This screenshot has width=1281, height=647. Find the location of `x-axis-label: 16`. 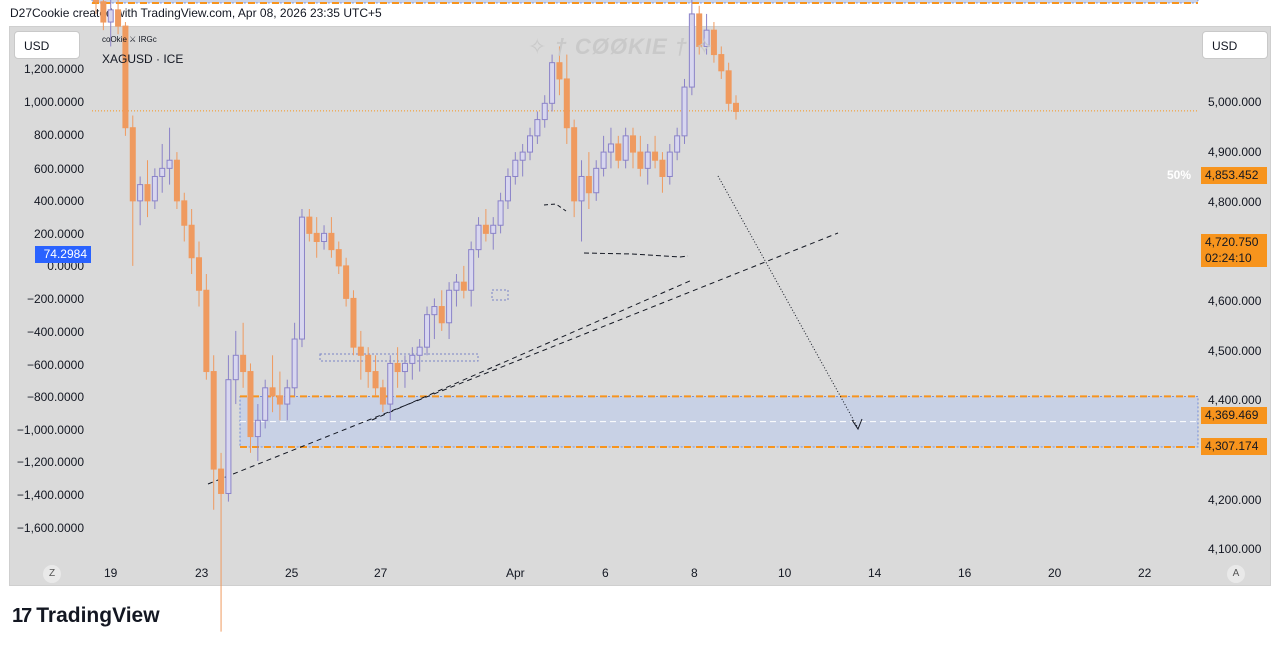

x-axis-label: 16 is located at coordinates (965, 573).